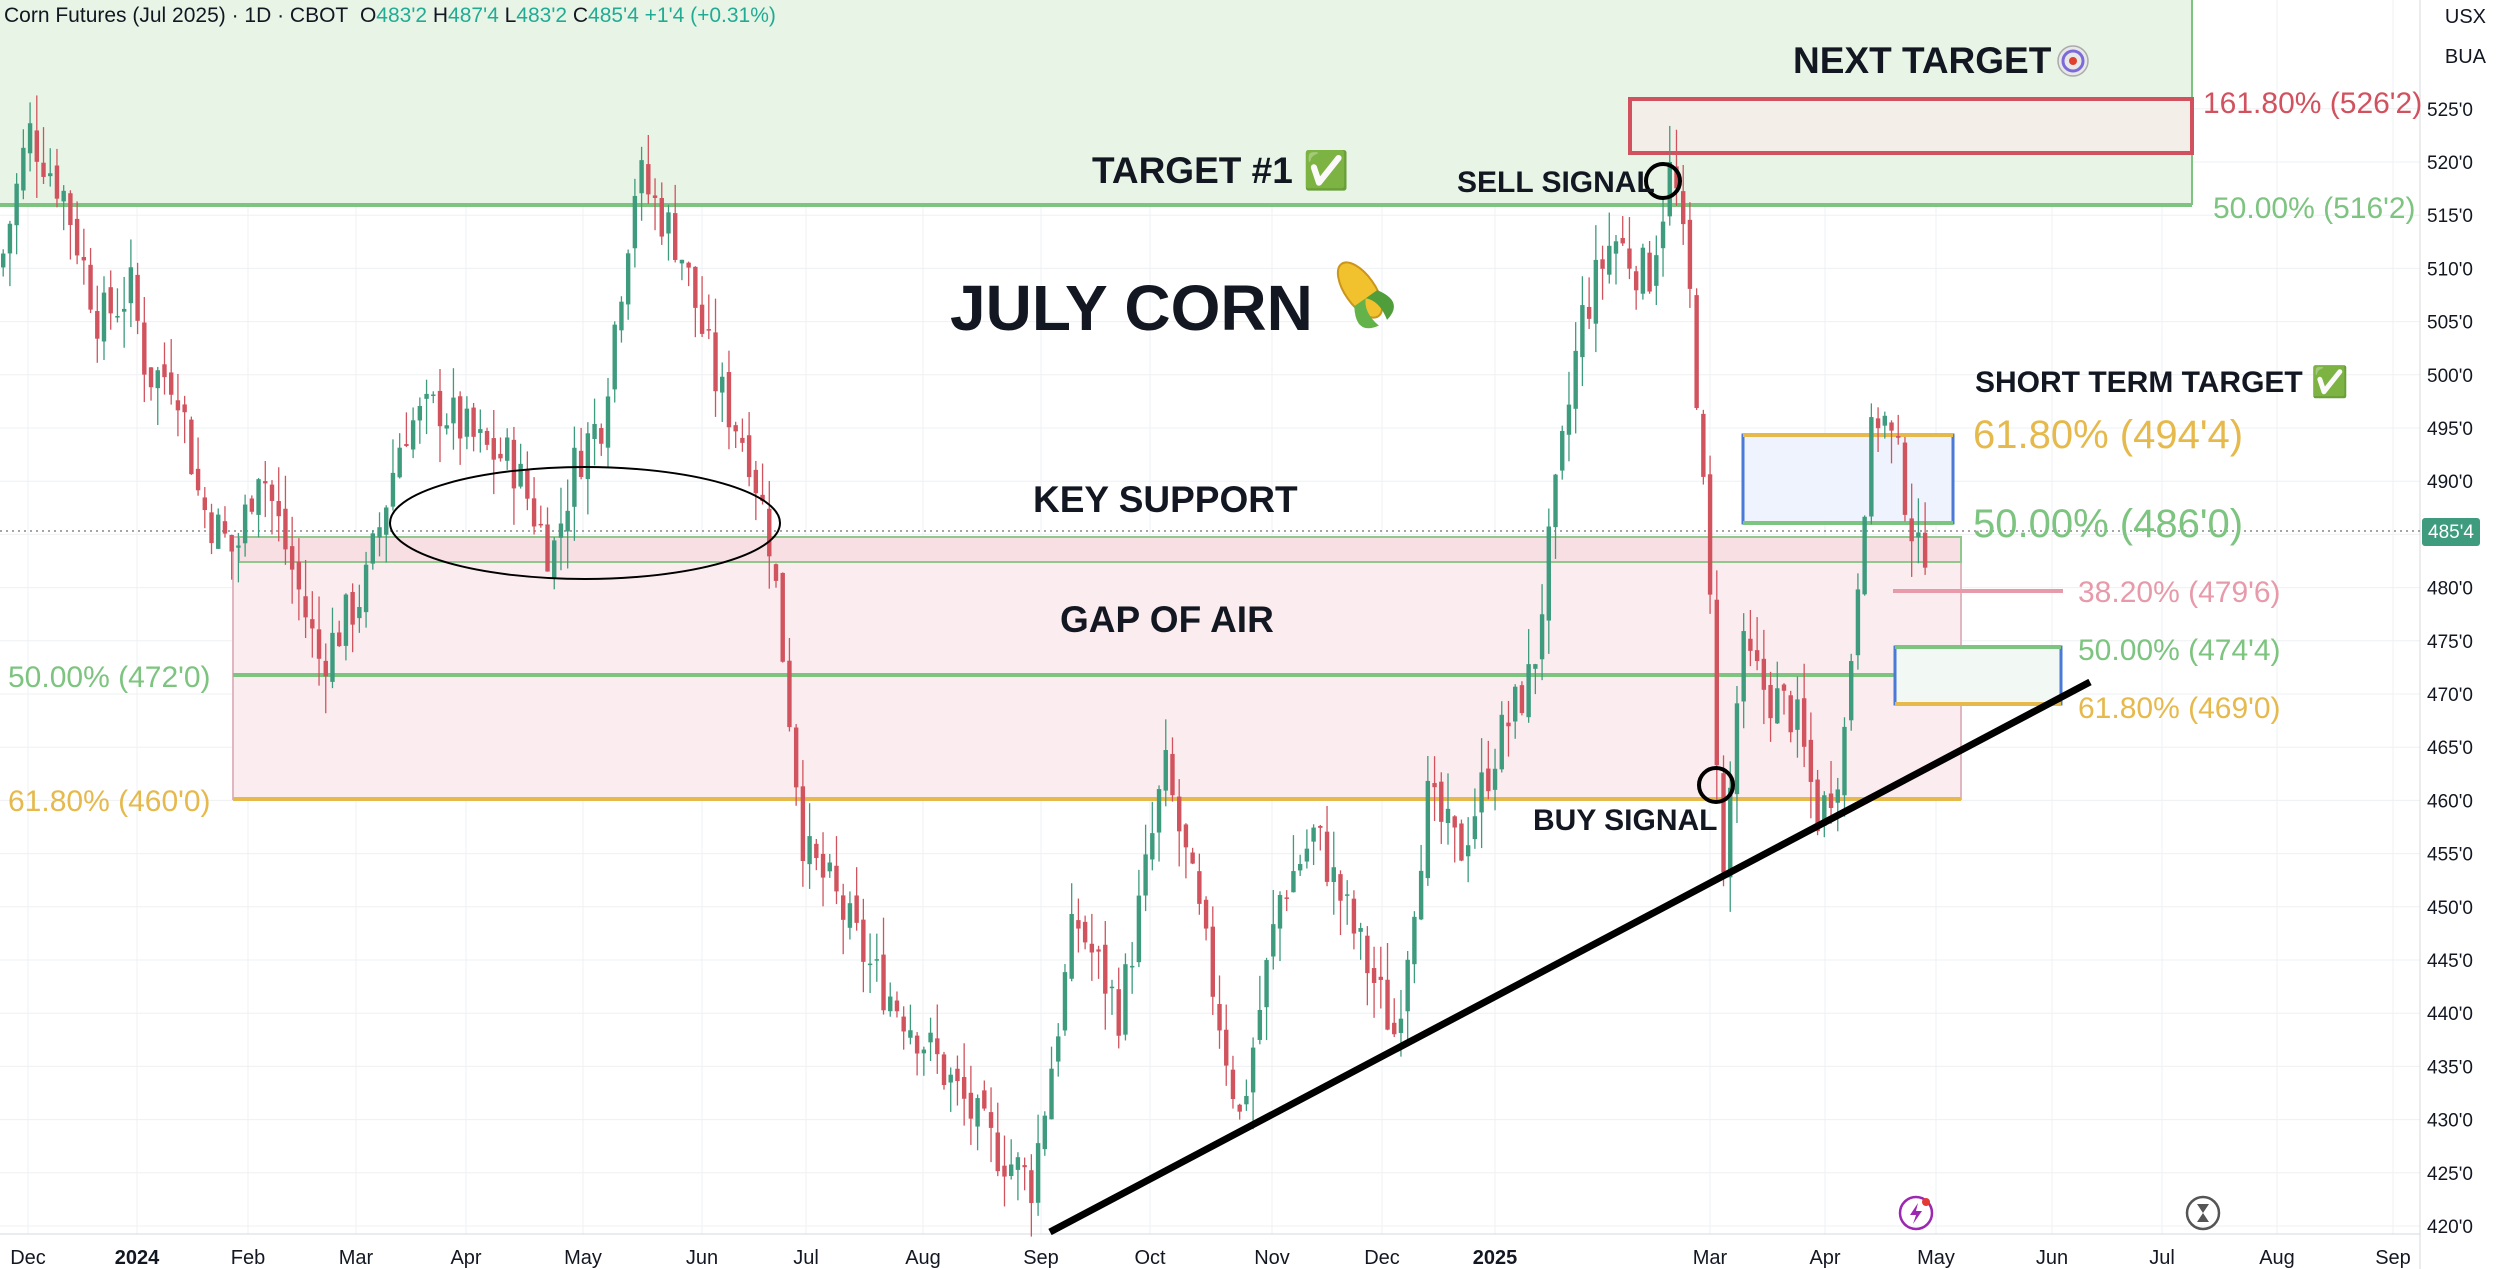 The image size is (2500, 1269). Describe the element at coordinates (1848, 479) in the screenshot. I see `short-term-target-box` at that location.